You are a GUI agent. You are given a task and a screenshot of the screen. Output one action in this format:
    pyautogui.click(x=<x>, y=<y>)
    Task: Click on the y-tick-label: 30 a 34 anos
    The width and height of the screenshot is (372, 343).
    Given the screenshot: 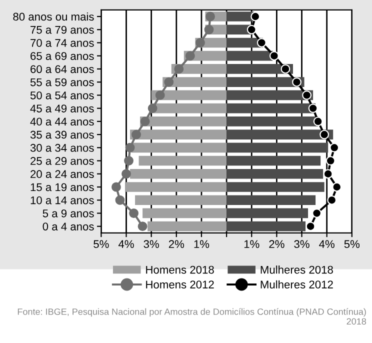 What is the action you would take?
    pyautogui.click(x=62, y=148)
    